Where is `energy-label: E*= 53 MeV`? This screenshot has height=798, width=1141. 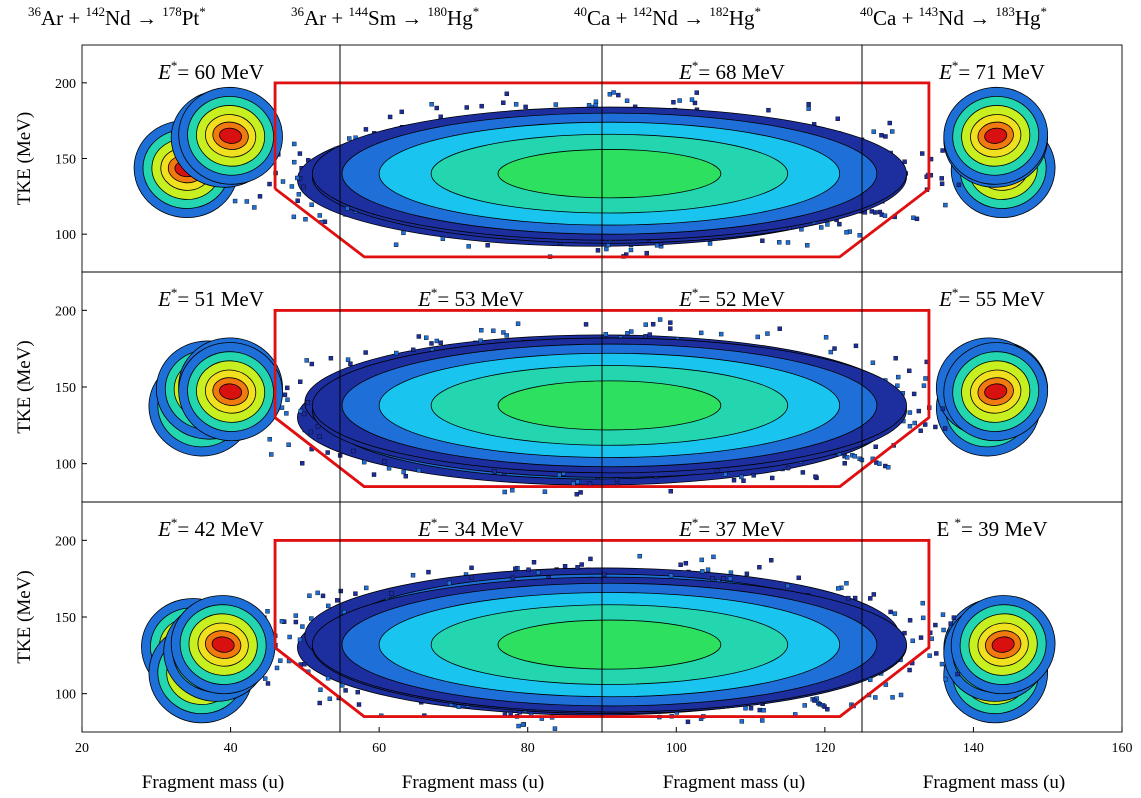 energy-label: E*= 53 MeV is located at coordinates (470, 298).